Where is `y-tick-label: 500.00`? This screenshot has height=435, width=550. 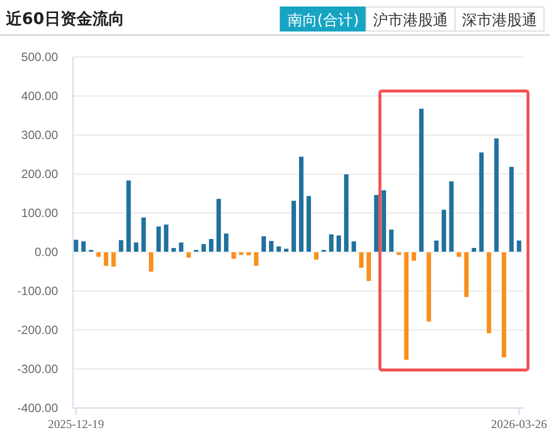 y-tick-label: 500.00 is located at coordinates (39, 57).